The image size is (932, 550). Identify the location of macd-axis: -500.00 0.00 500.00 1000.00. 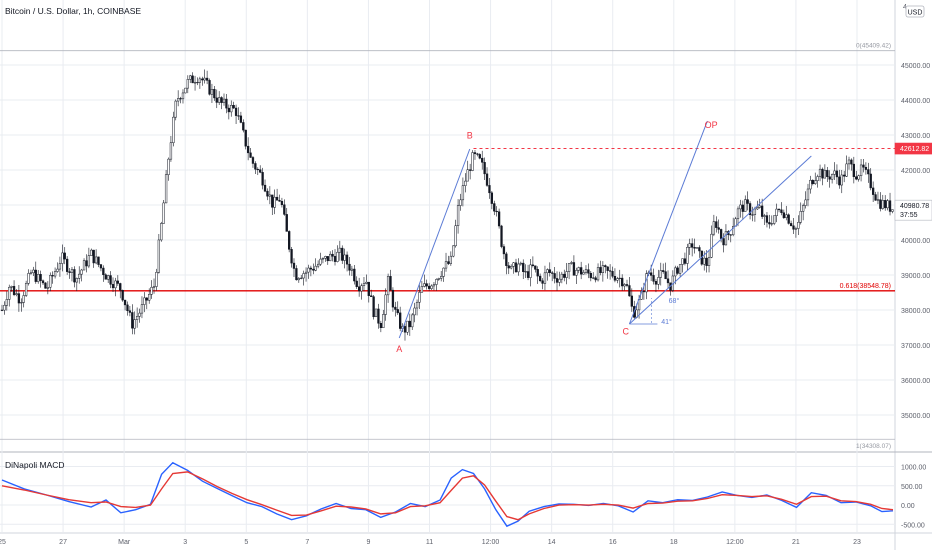
(913, 497).